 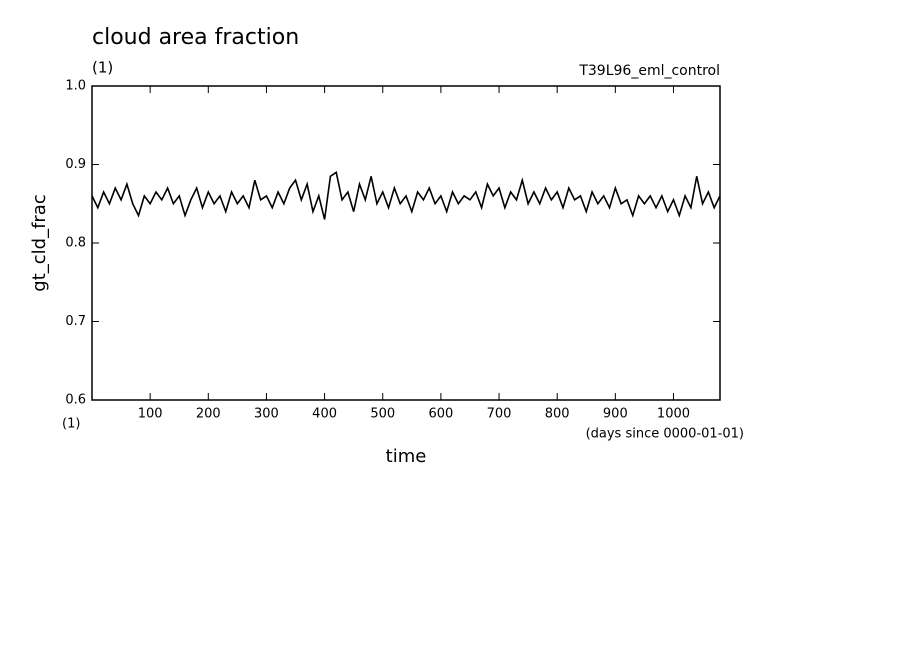 What do you see at coordinates (406, 456) in the screenshot?
I see `x-axis-title: time` at bounding box center [406, 456].